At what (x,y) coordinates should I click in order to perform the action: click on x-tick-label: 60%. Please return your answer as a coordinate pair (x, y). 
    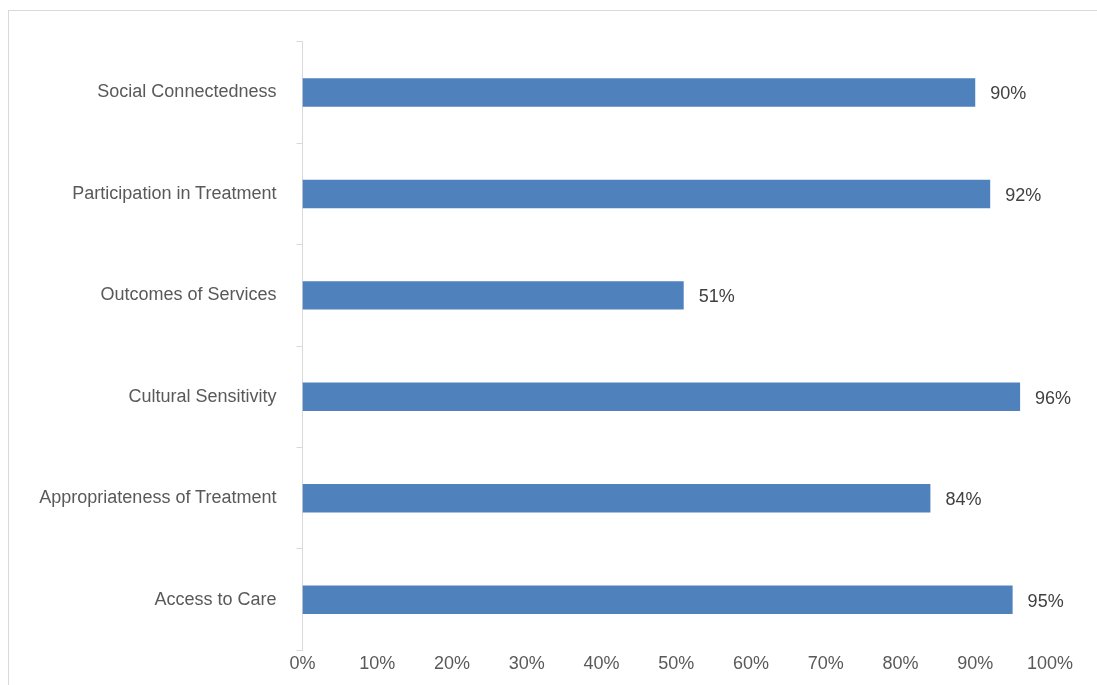
    Looking at the image, I should click on (750, 663).